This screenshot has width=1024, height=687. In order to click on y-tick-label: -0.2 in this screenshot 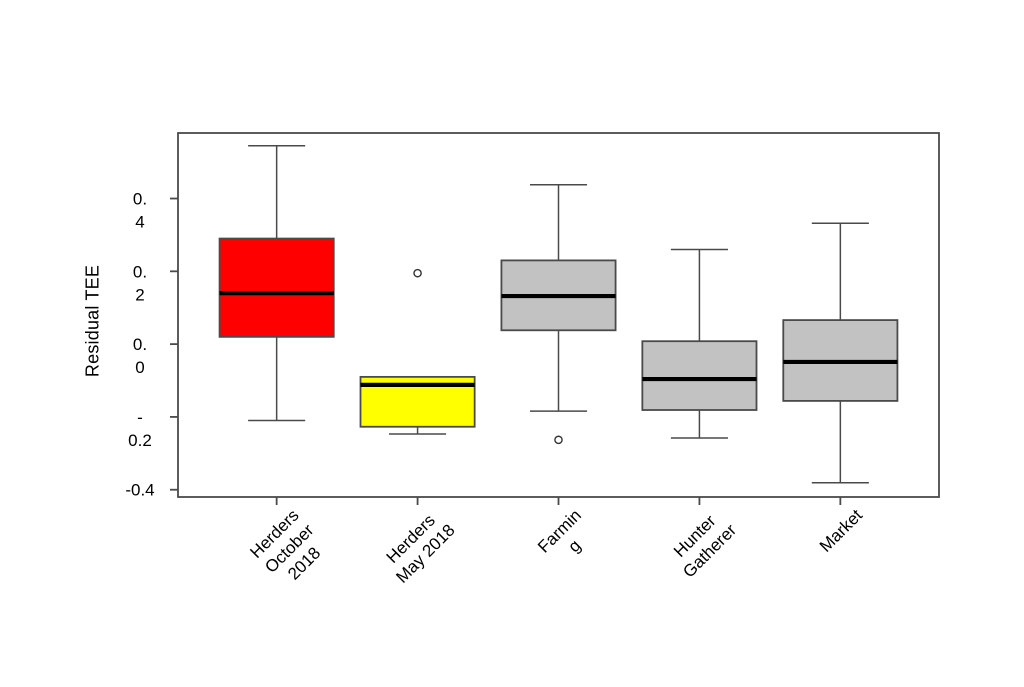, I will do `click(140, 429)`.